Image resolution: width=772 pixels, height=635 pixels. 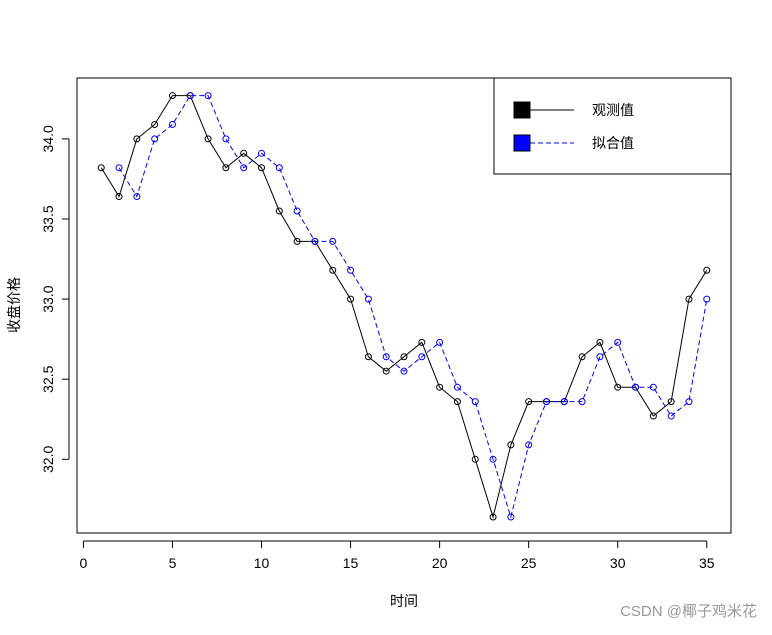 What do you see at coordinates (48, 458) in the screenshot?
I see `y-tick-label: 32.0` at bounding box center [48, 458].